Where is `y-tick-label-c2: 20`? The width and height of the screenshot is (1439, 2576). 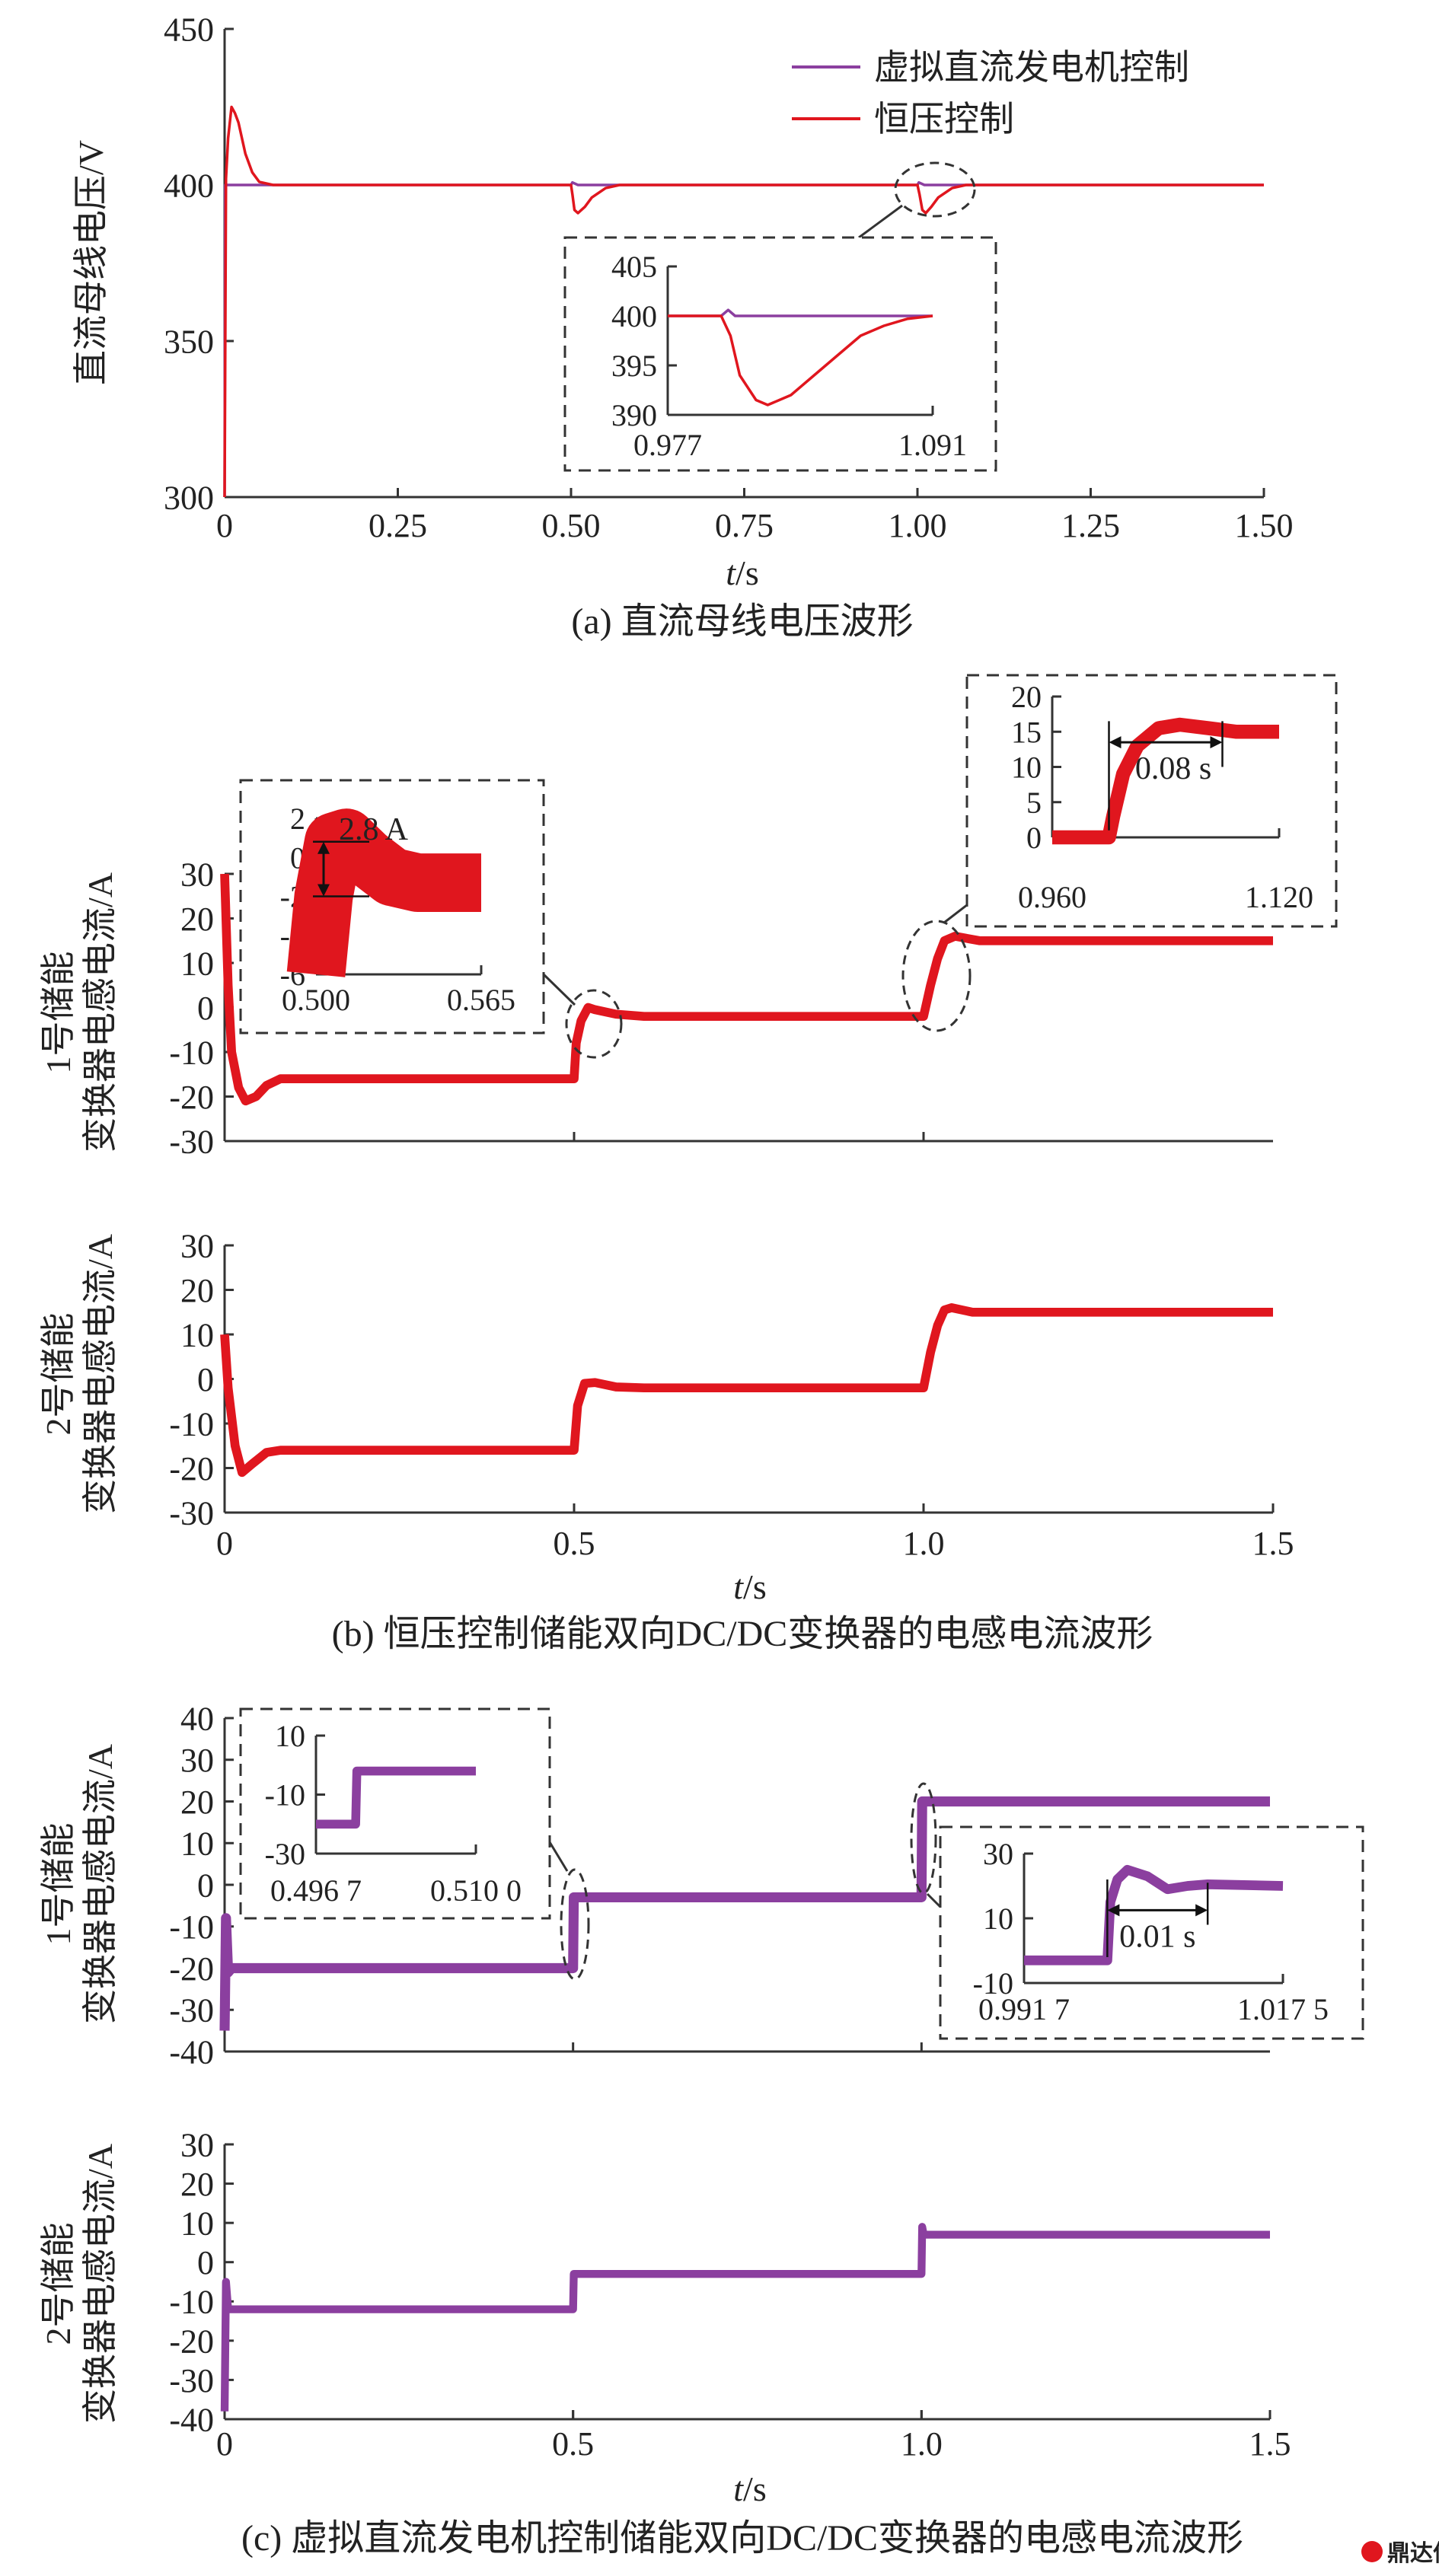
y-tick-label-c2: 20 is located at coordinates (197, 2184).